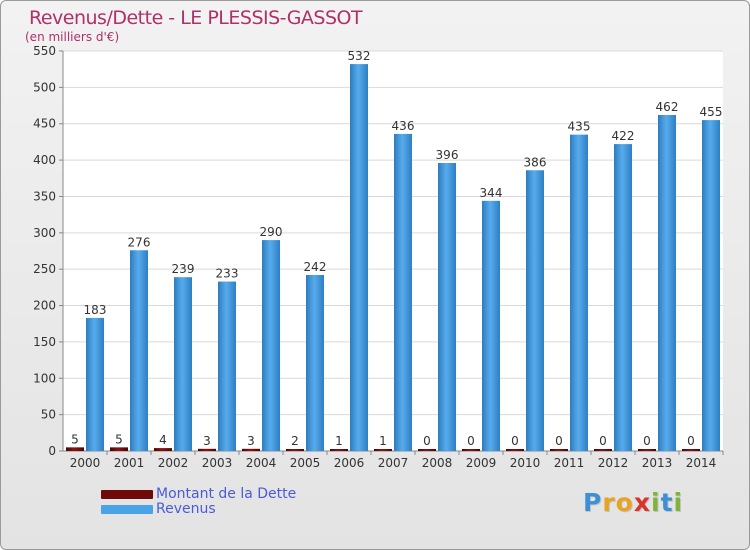  Describe the element at coordinates (623, 297) in the screenshot. I see `bar-revenus-2012` at that location.